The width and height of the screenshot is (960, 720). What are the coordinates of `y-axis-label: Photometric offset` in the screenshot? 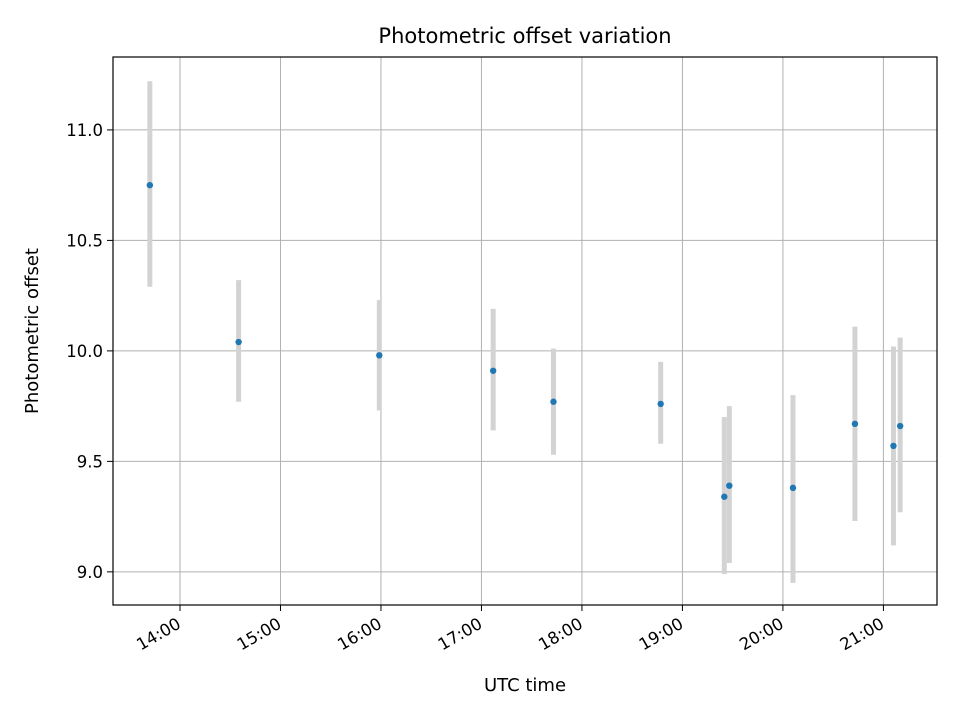 It's located at (32, 331).